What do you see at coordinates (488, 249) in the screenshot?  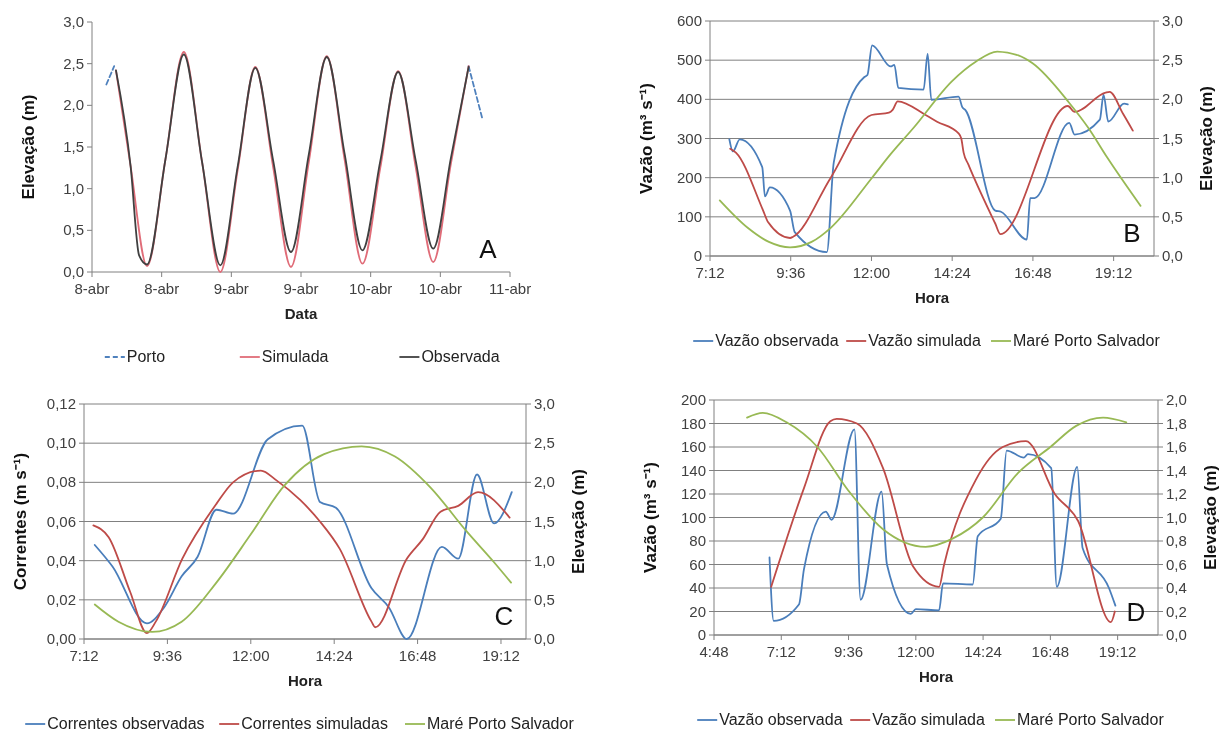 I see `annotation: A` at bounding box center [488, 249].